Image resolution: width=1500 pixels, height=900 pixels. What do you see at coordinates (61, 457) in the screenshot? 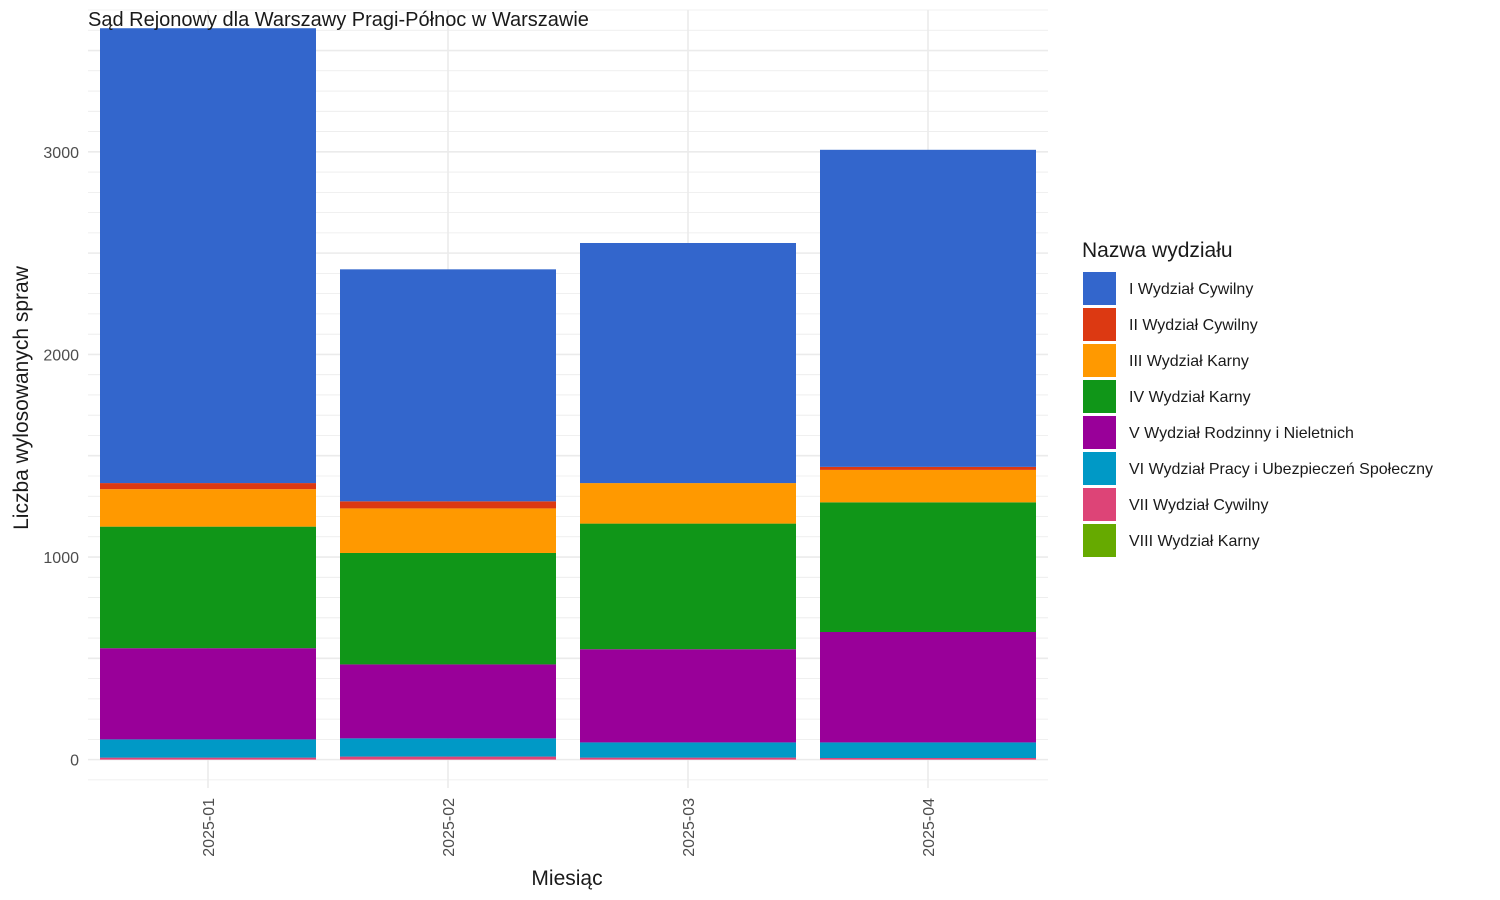
I see `y-axis: 0 1000 2000 3000` at bounding box center [61, 457].